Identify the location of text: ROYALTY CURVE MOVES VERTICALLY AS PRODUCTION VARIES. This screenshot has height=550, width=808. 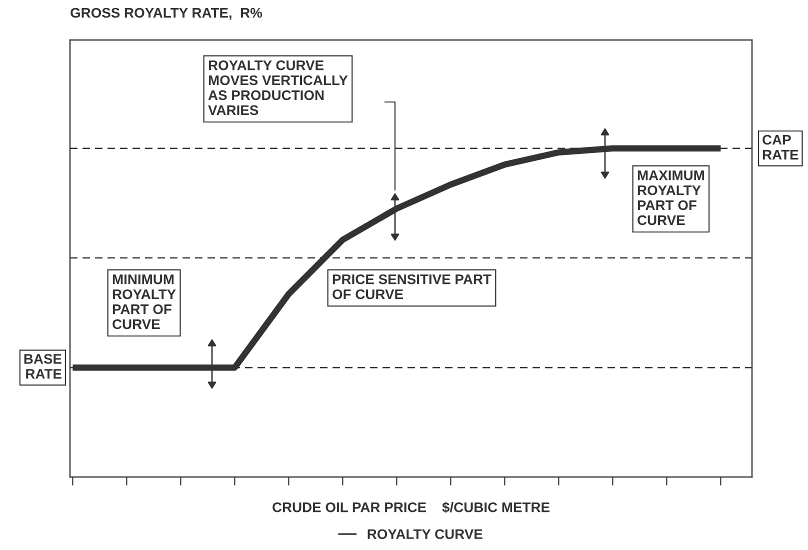
(278, 88).